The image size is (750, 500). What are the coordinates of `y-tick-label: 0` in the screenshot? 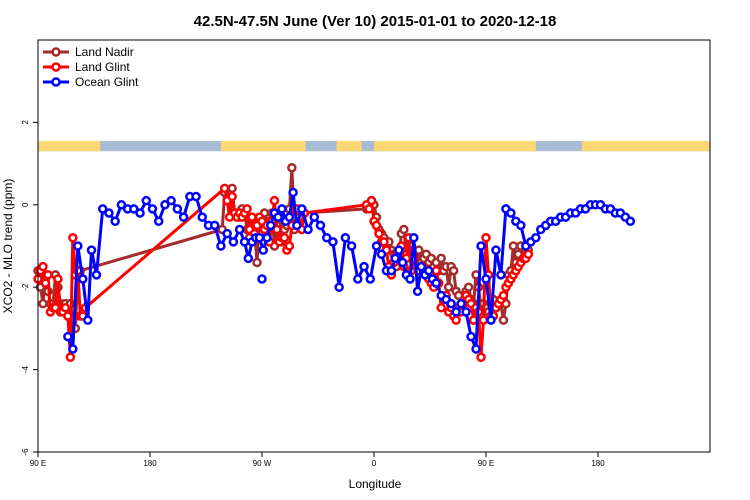 It's located at (25, 204).